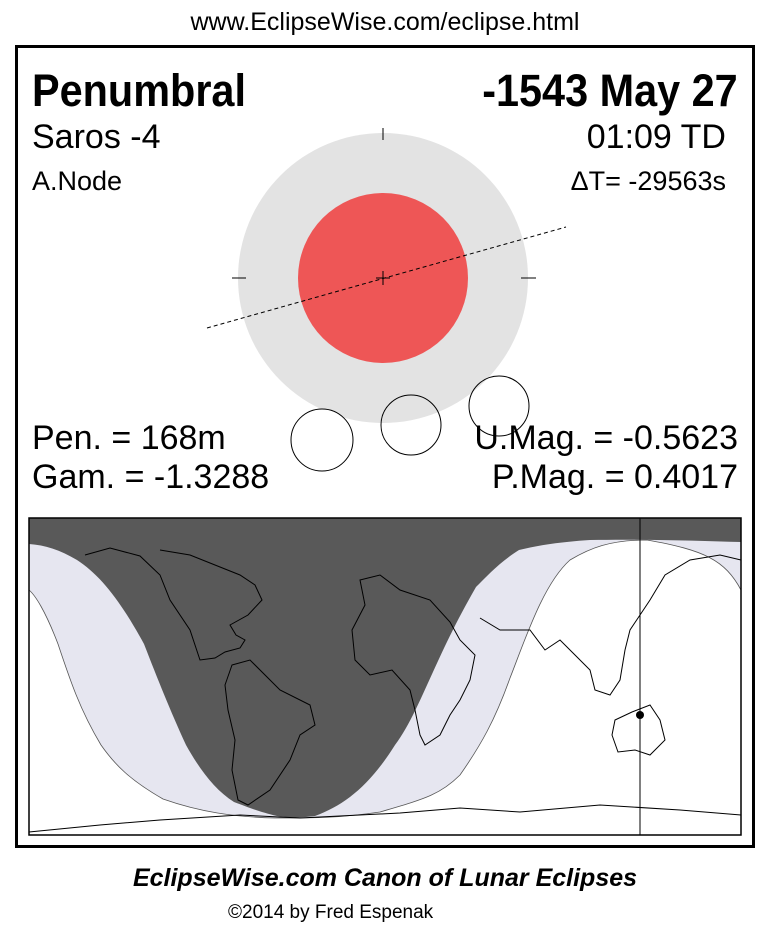 Image resolution: width=770 pixels, height=940 pixels. I want to click on moon-last-contact, so click(499, 406).